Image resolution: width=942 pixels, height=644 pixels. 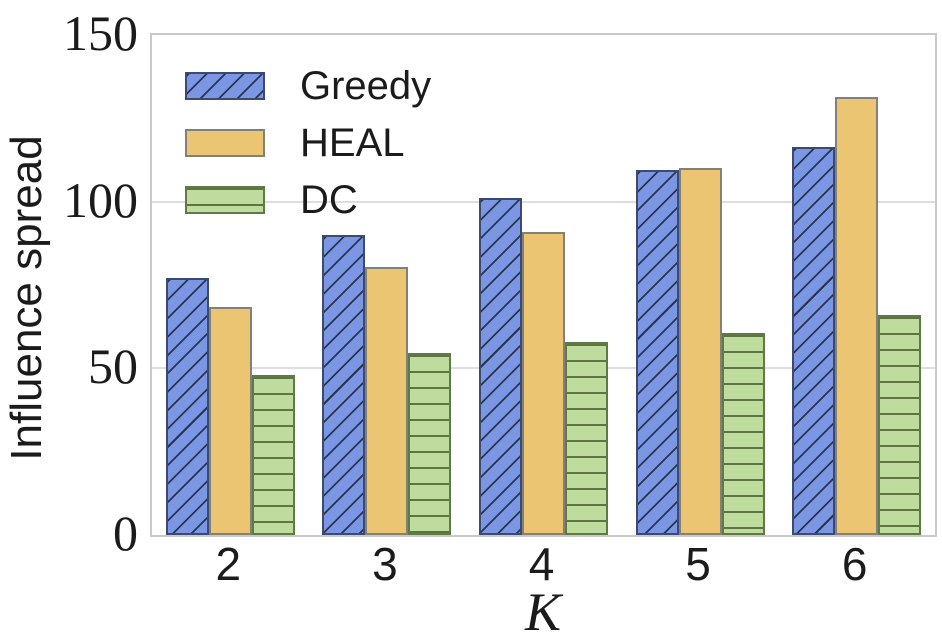 I want to click on bar-greedy-k2, so click(x=187, y=406).